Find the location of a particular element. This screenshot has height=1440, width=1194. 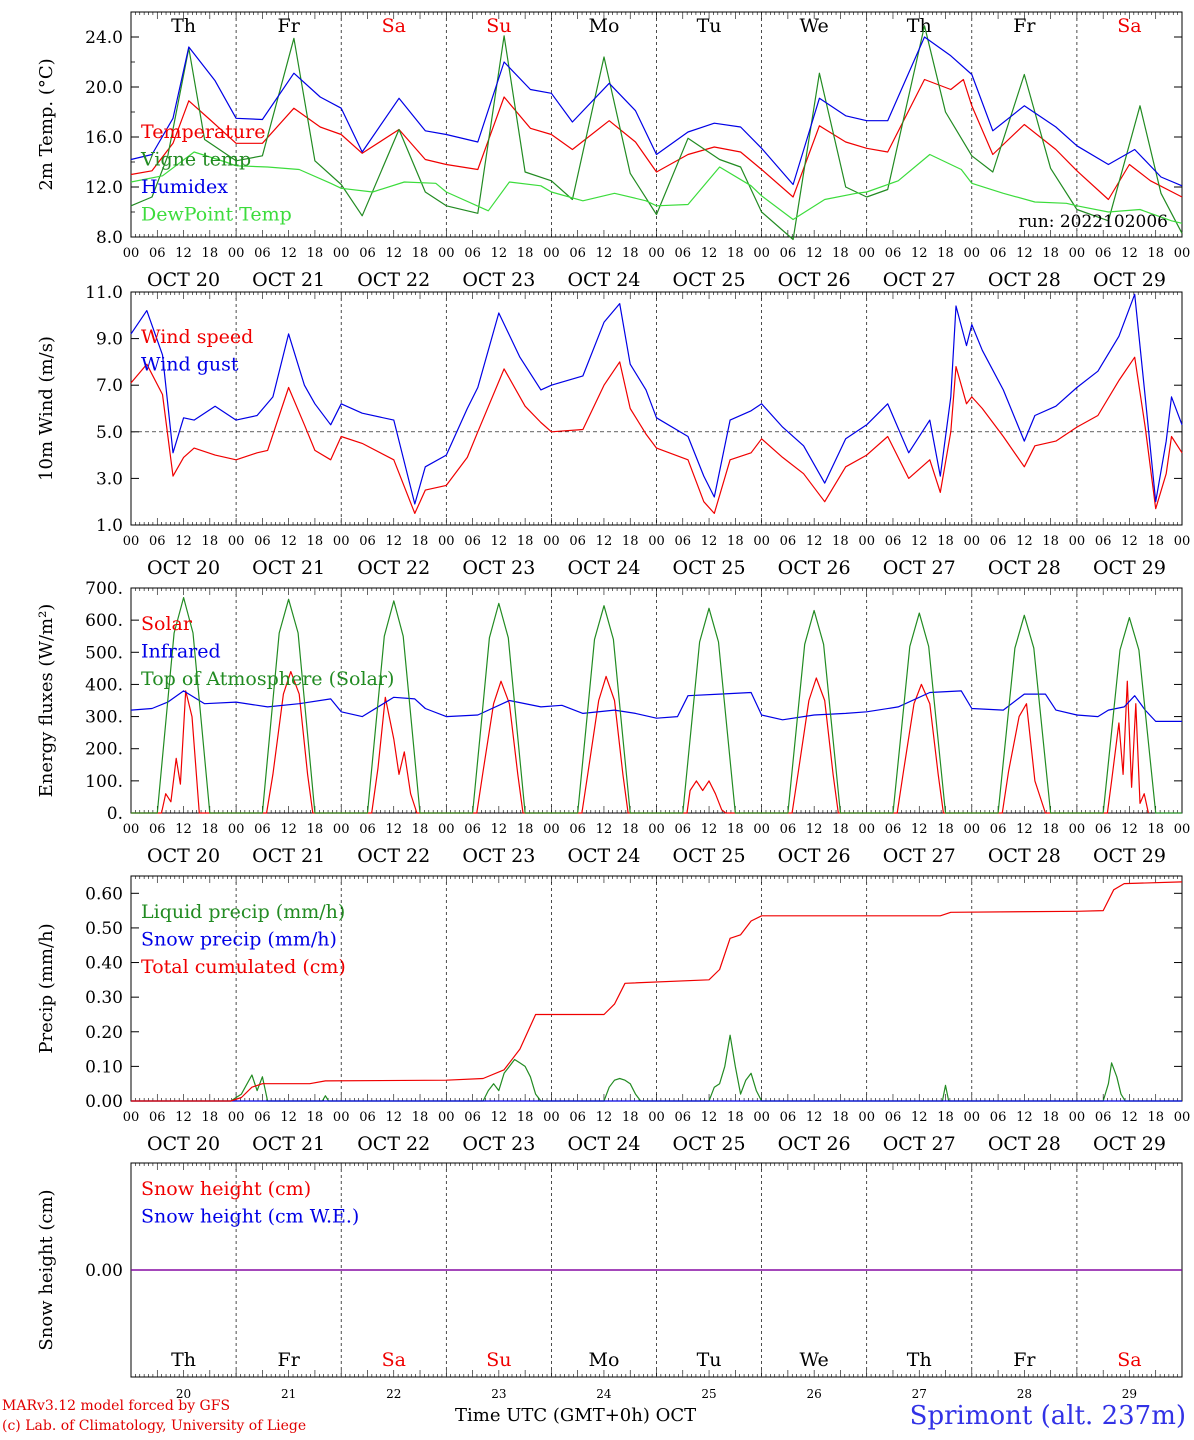

series-dewpoint-temp-line is located at coordinates (656, 187).